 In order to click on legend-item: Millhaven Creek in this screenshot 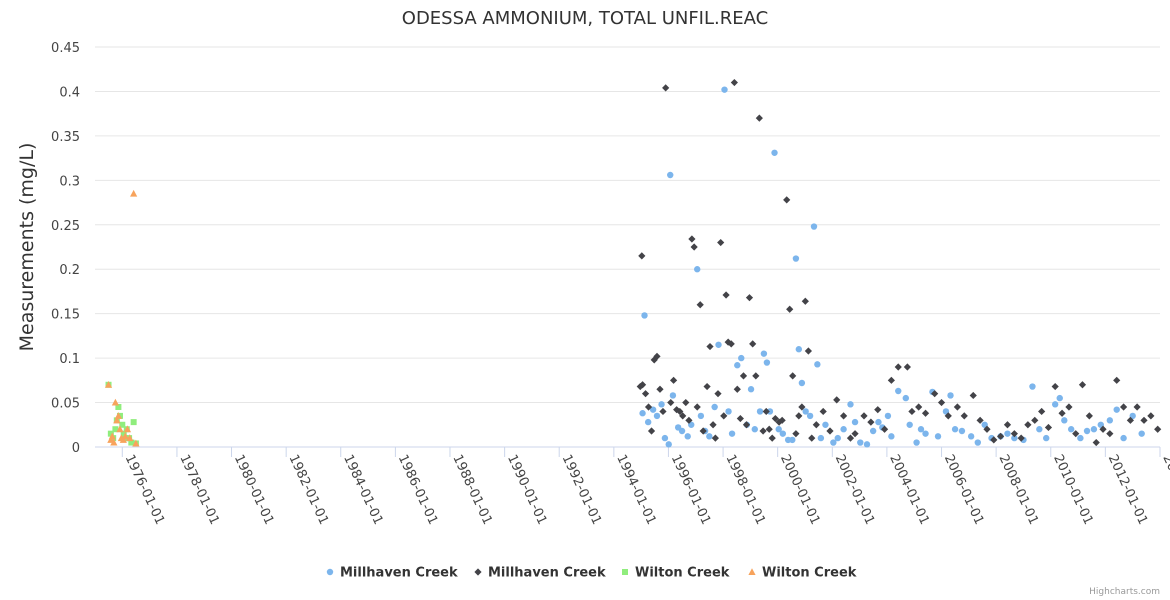, I will do `click(392, 573)`.